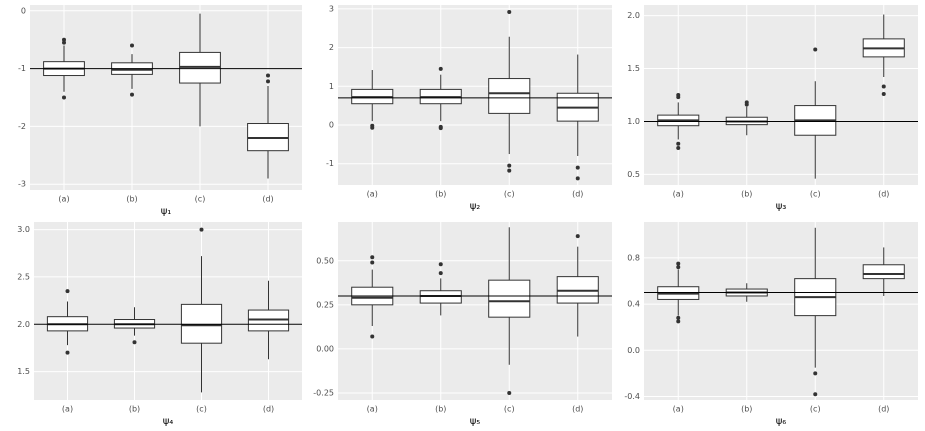 The width and height of the screenshot is (925, 431). What do you see at coordinates (633, 257) in the screenshot?
I see `y-tick-label: 0.8` at bounding box center [633, 257].